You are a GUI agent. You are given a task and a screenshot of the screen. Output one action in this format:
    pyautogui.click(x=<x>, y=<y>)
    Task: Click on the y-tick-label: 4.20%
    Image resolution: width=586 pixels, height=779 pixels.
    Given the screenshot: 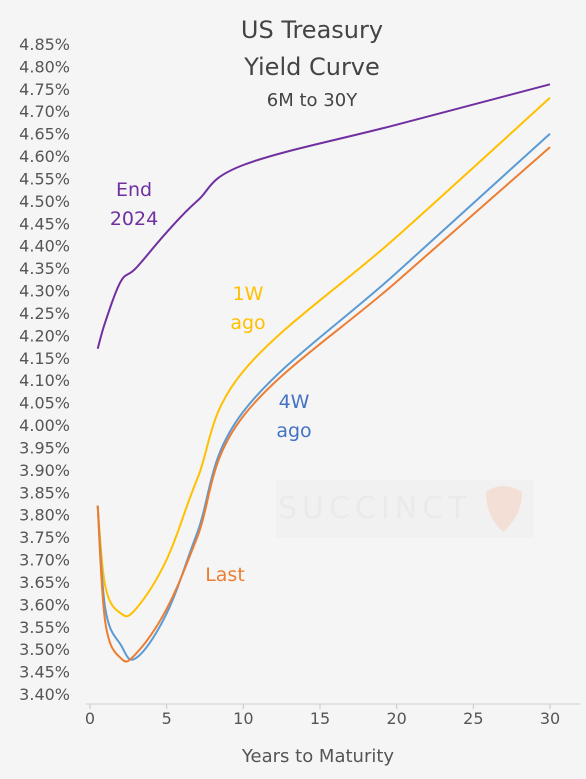 What is the action you would take?
    pyautogui.click(x=44, y=335)
    